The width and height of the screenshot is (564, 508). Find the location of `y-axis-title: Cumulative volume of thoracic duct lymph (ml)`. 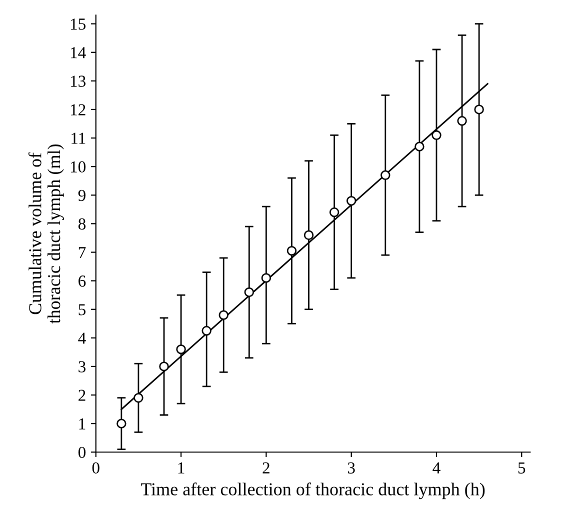

y-axis-title: Cumulative volume of thoracic duct lymph (ml) is located at coordinates (46, 234).